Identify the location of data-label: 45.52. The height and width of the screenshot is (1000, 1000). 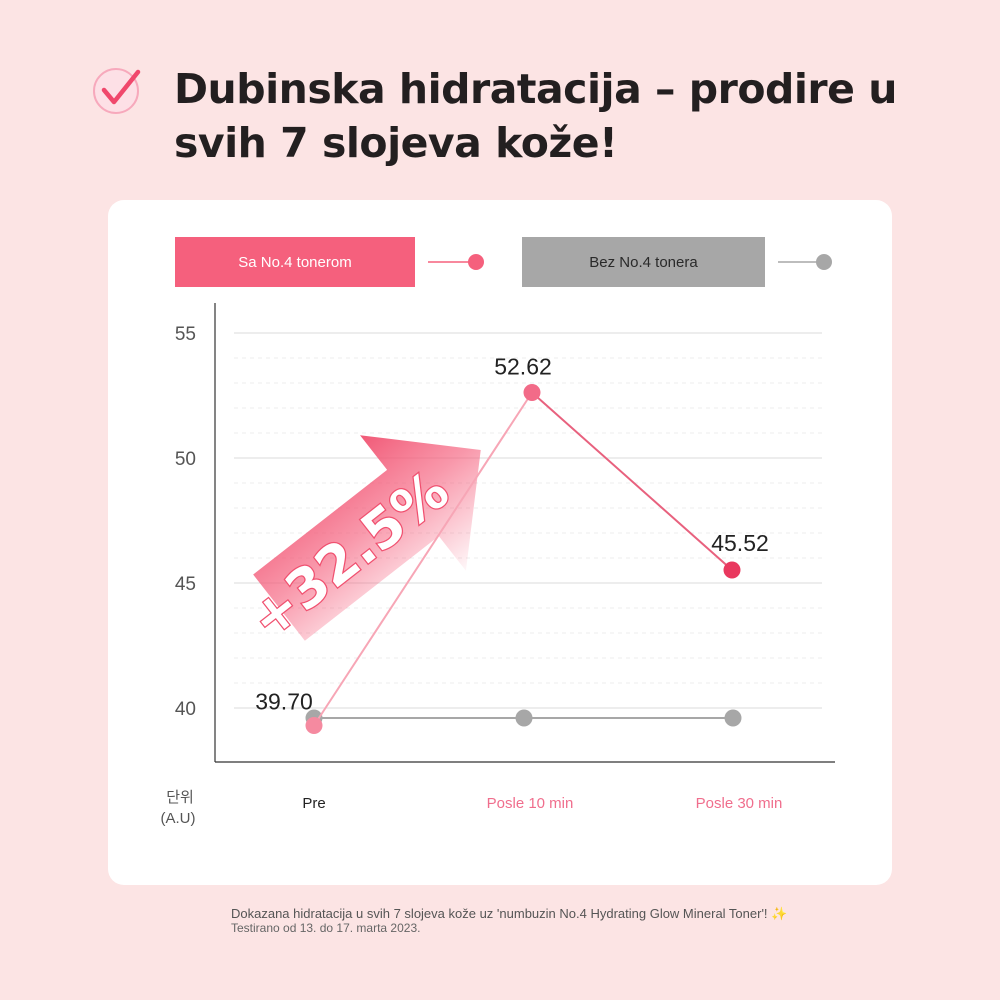
(740, 543).